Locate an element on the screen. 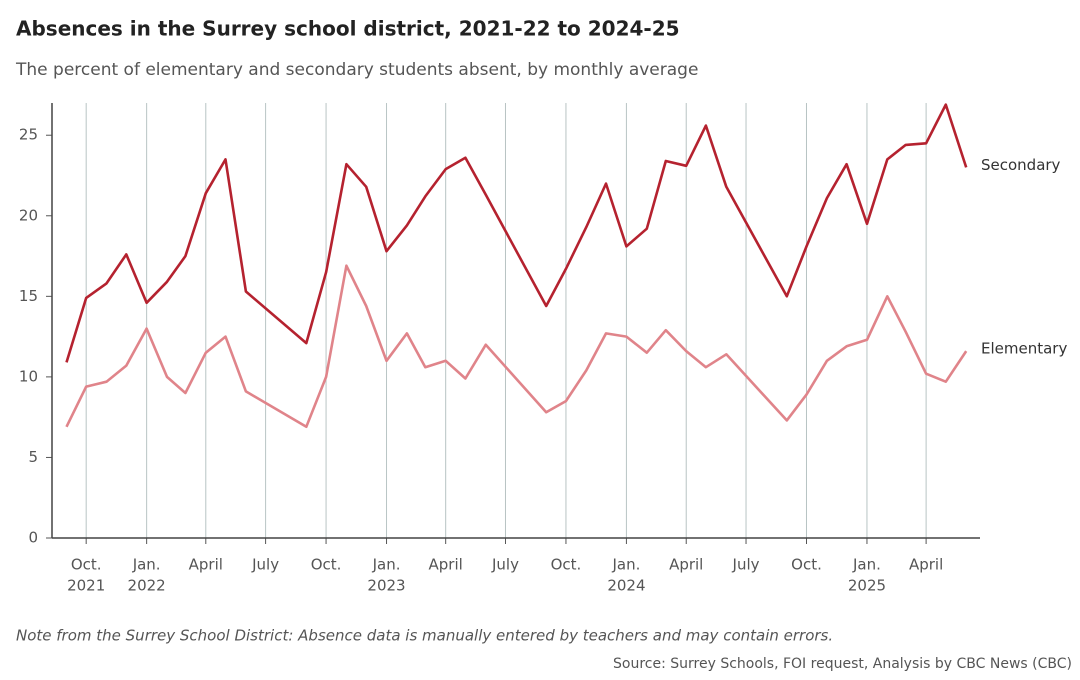  x-tick-year: 2022 is located at coordinates (147, 586).